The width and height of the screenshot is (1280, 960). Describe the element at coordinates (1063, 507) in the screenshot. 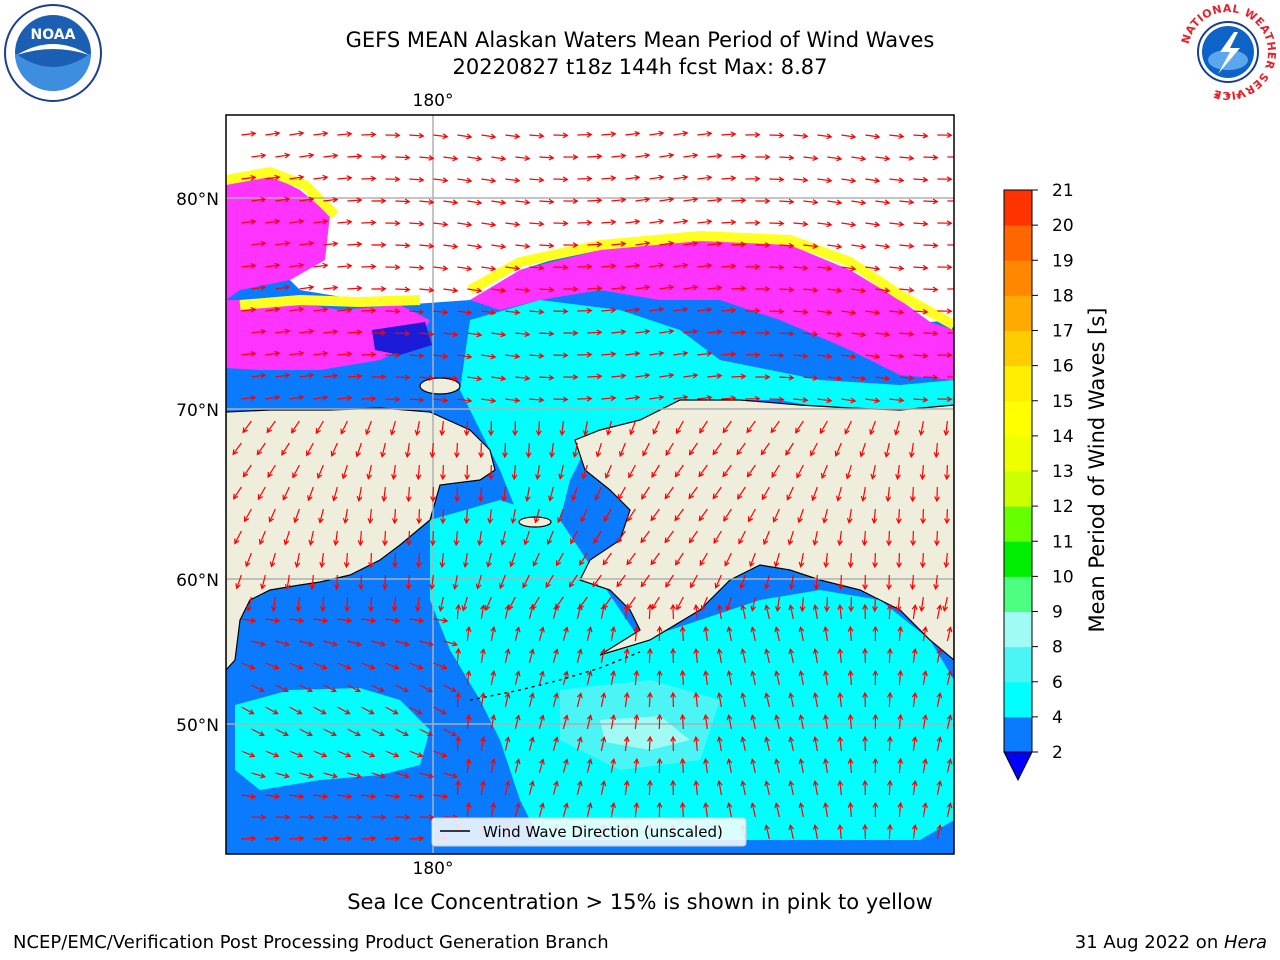

I see `colorbar-tick-label: 12` at that location.